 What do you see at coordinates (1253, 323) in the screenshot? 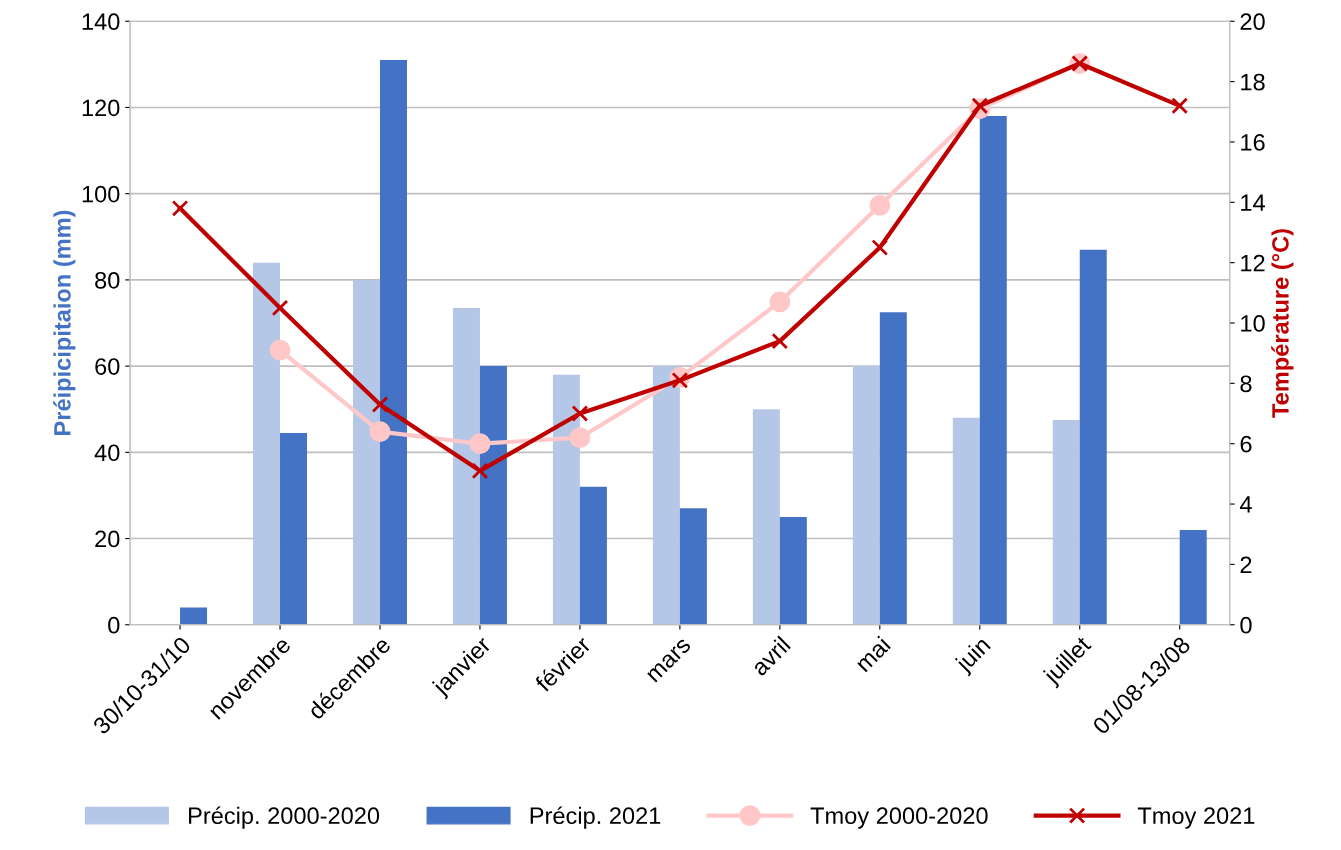
I see `y2-tick-label: 10` at bounding box center [1253, 323].